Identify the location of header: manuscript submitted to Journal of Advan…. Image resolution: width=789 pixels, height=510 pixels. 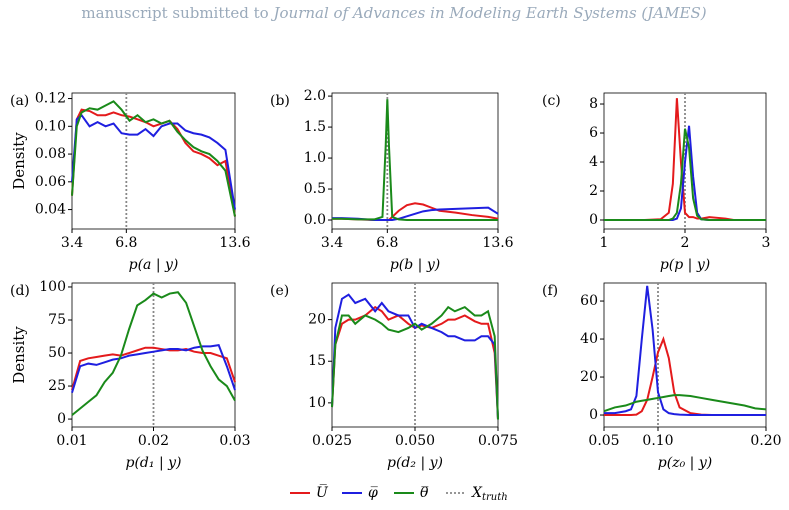
(393, 13).